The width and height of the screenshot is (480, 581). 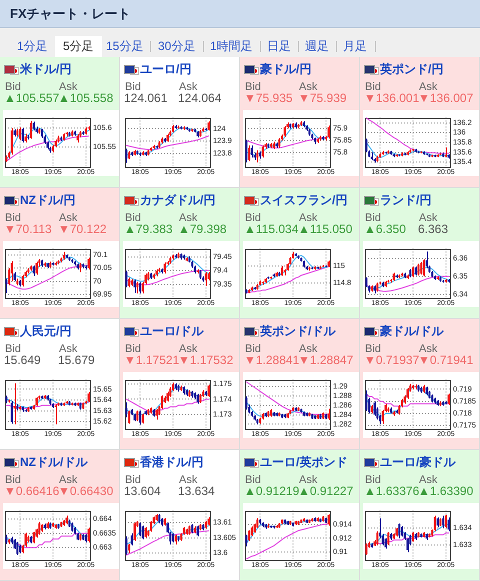 I want to click on chart-title: NZドル/ドル, so click(x=54, y=462).